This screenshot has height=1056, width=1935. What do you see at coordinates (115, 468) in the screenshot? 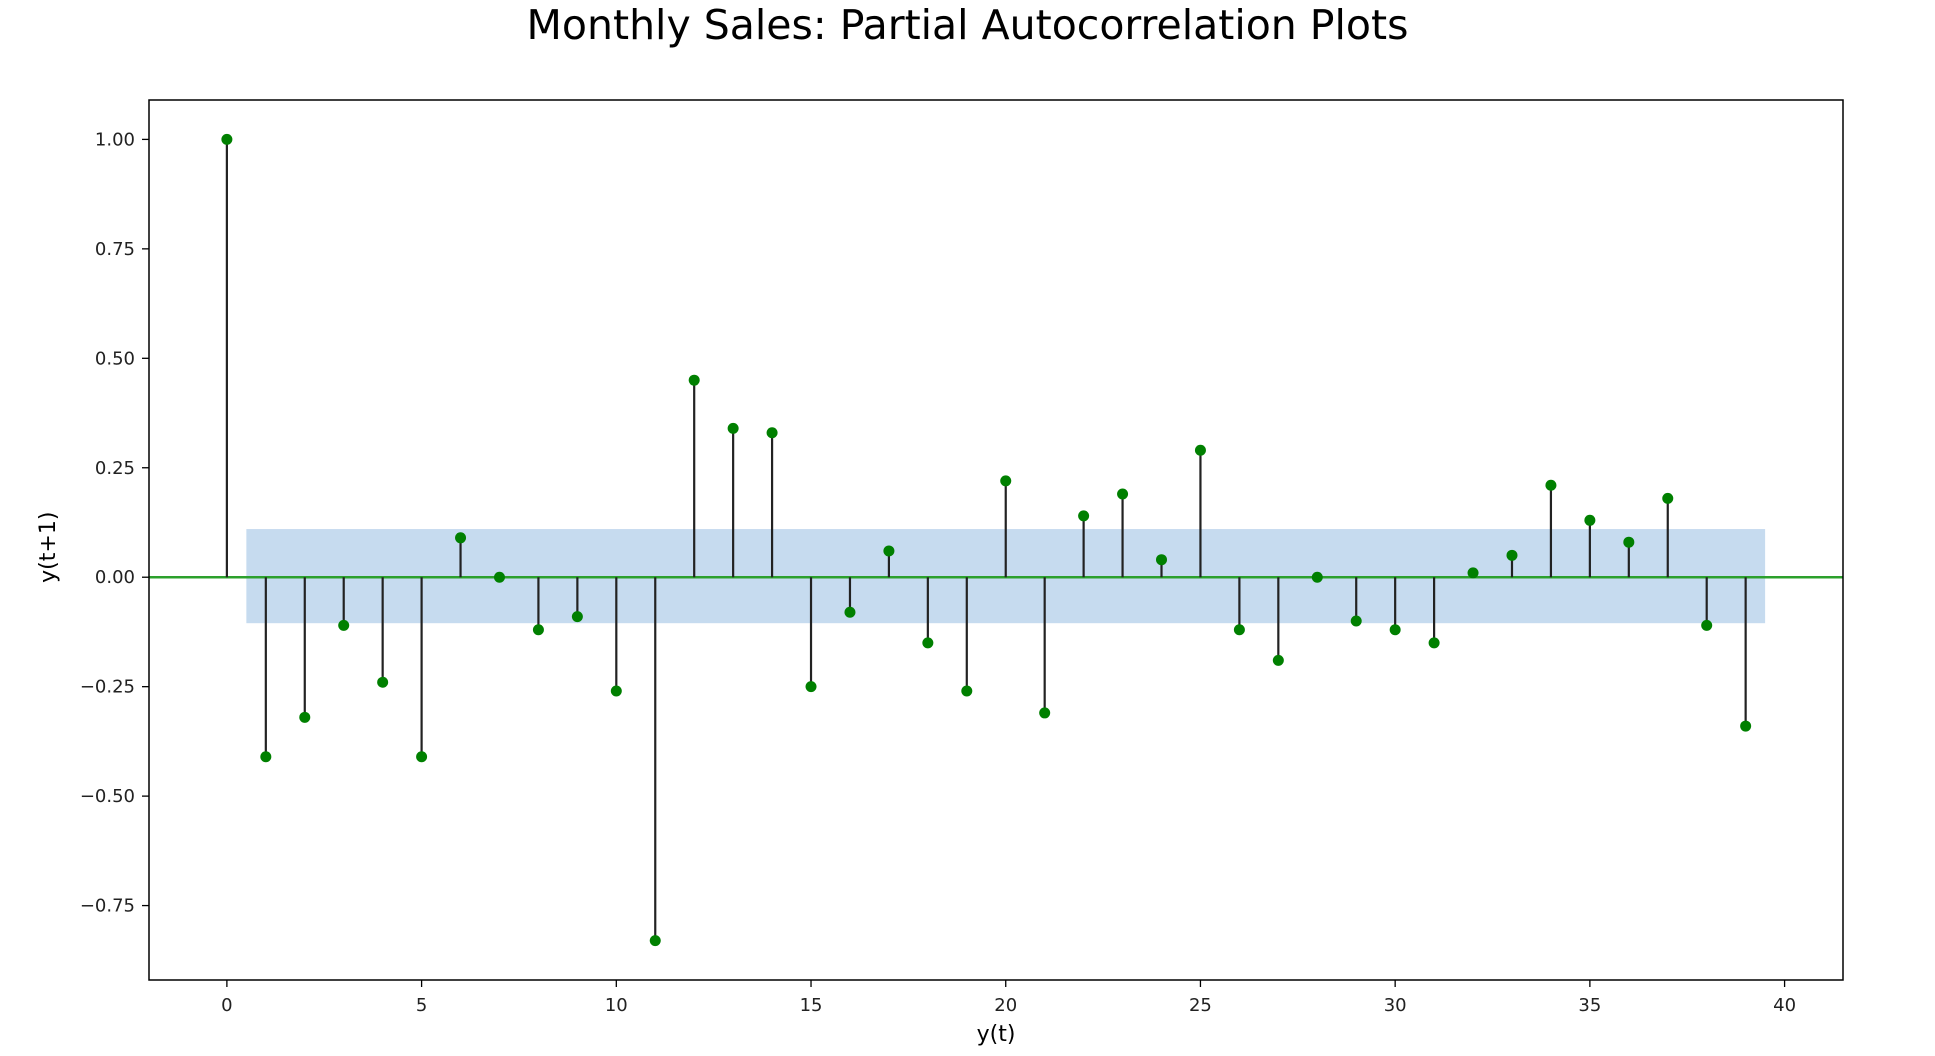
I see `y-tick-label: 0.25` at bounding box center [115, 468].